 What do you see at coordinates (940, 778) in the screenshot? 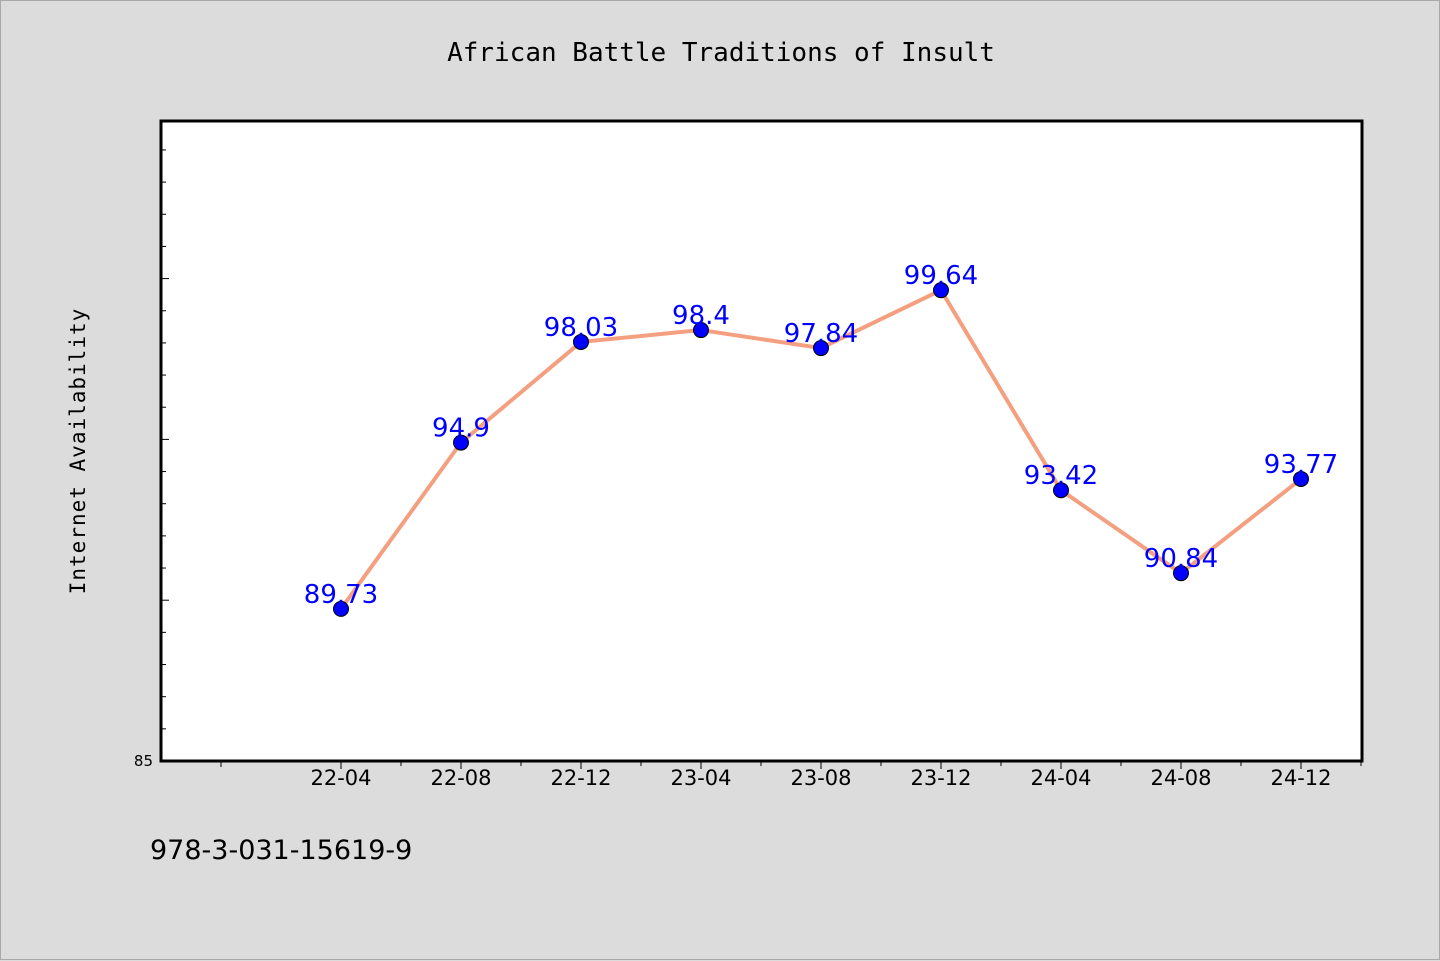
I see `x-tick-label: 23-12` at bounding box center [940, 778].